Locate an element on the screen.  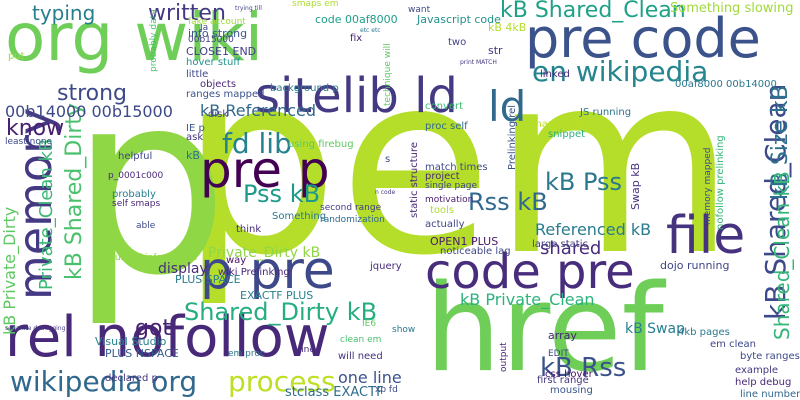
word-technique-will: technique will is located at coordinates (388, 74).